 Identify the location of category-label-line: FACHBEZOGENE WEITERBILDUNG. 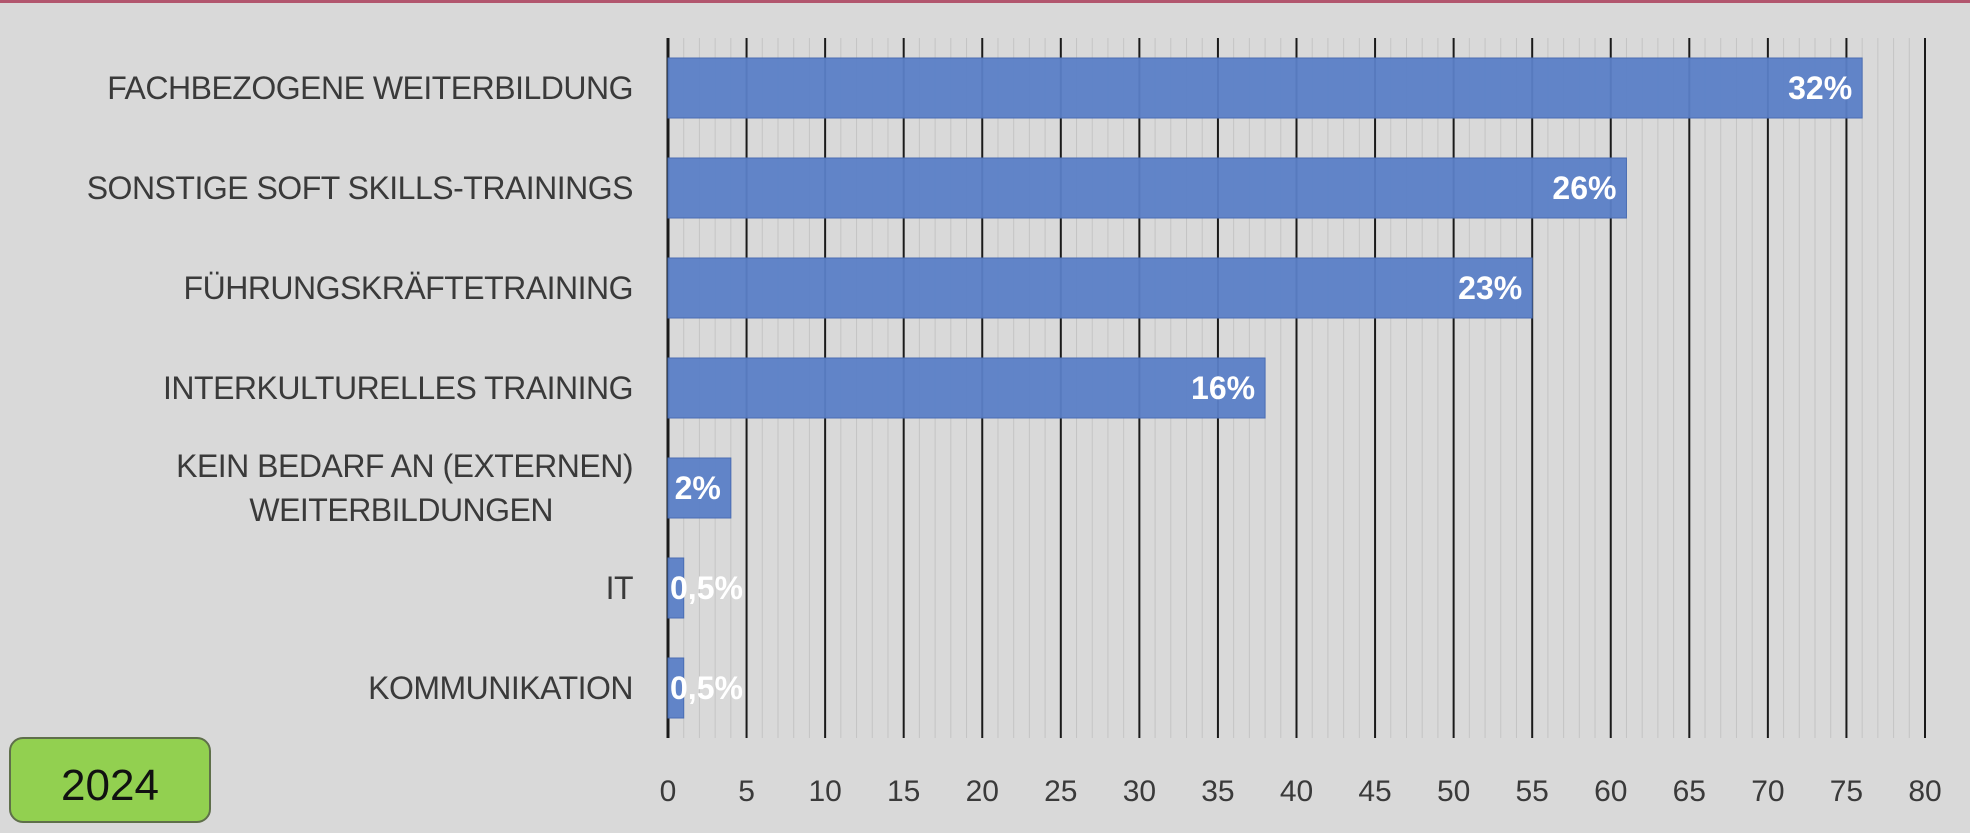
(370, 88).